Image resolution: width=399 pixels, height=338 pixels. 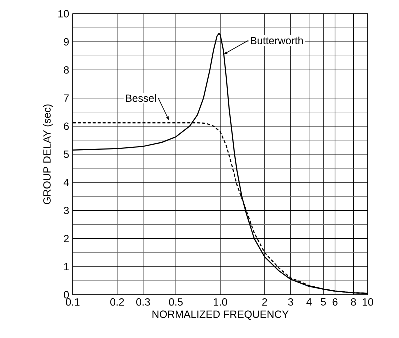 I want to click on y-tick-label: 2, so click(x=66, y=238).